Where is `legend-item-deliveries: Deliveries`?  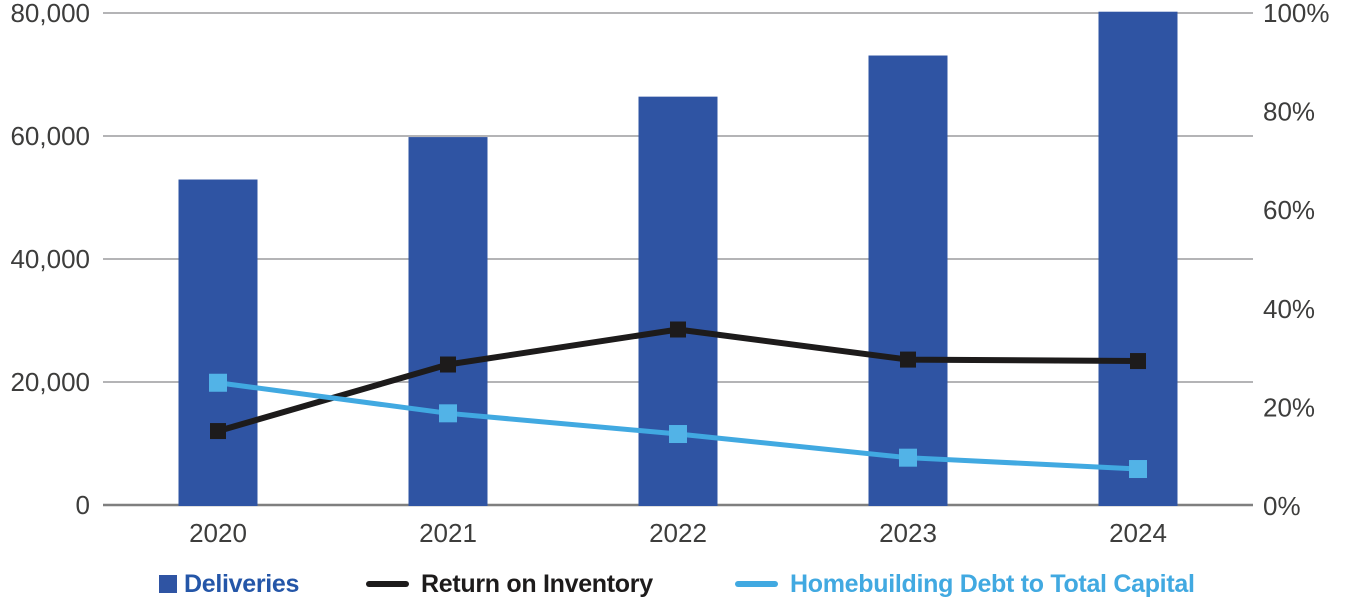 legend-item-deliveries: Deliveries is located at coordinates (229, 584).